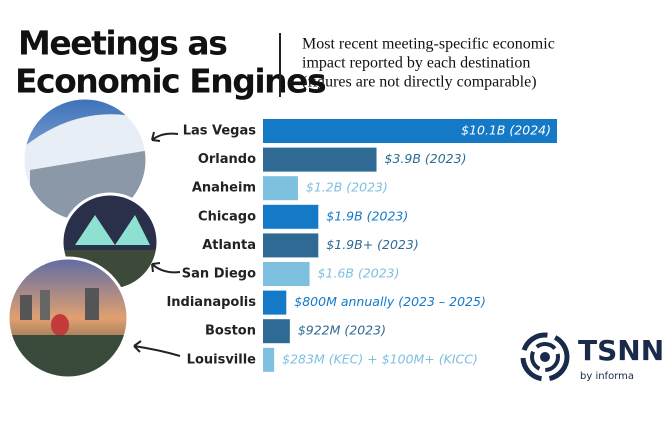 The image size is (668, 440). What do you see at coordinates (227, 216) in the screenshot?
I see `category-label: Chicago` at bounding box center [227, 216].